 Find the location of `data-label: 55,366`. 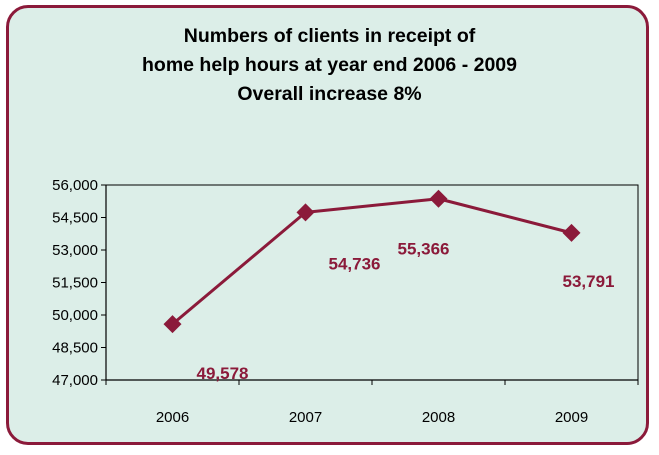

data-label: 55,366 is located at coordinates (424, 249).